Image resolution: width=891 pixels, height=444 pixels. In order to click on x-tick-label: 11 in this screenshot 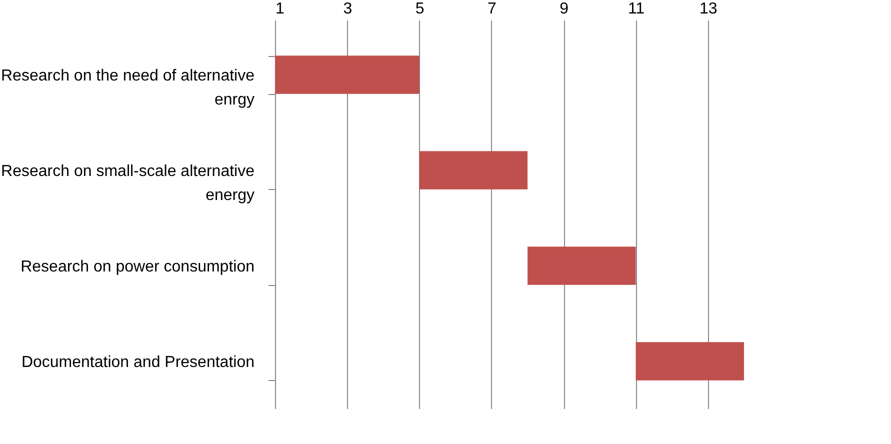, I will do `click(636, 9)`.